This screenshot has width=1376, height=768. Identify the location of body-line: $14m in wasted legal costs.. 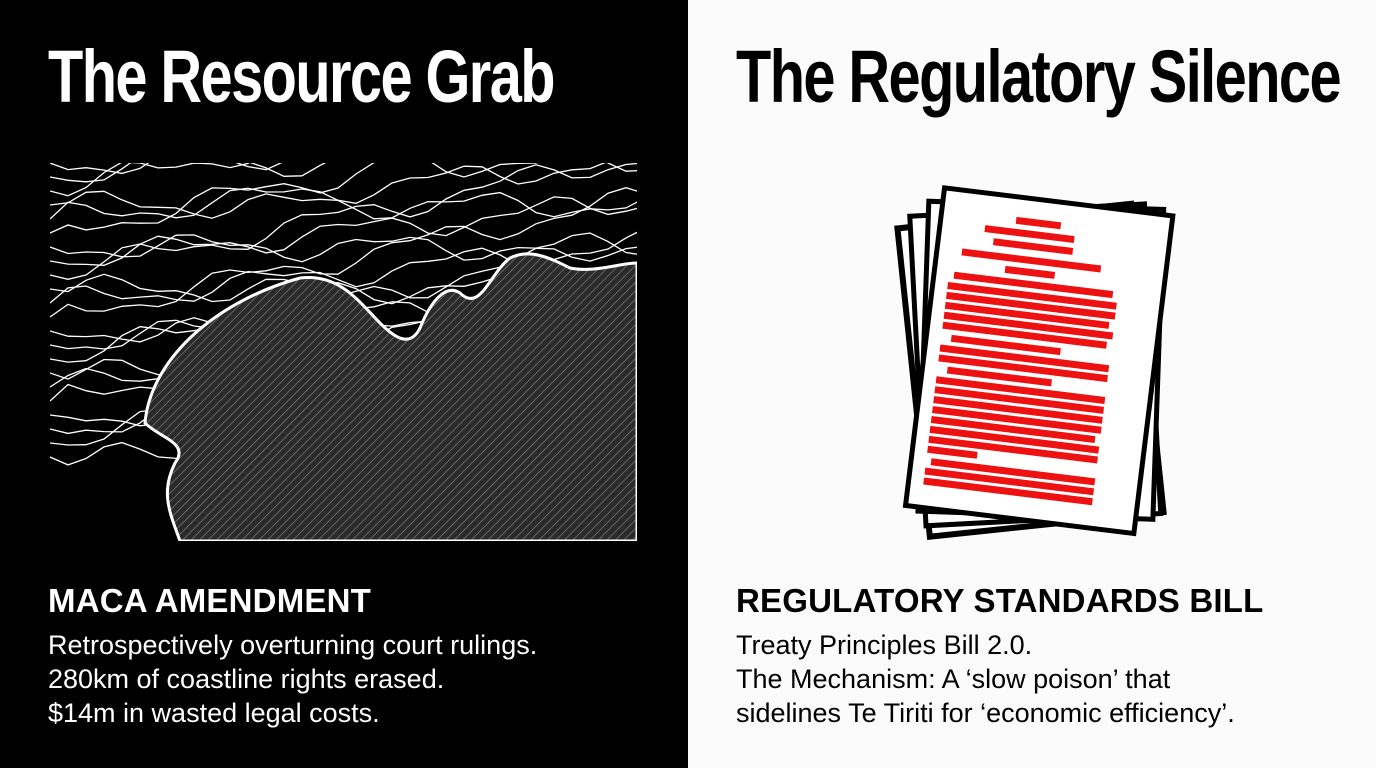
(214, 713).